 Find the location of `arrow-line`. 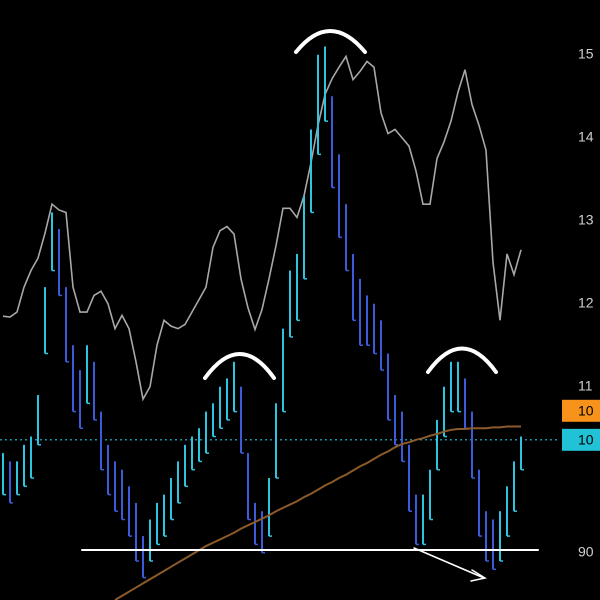

arrow-line is located at coordinates (449, 563).